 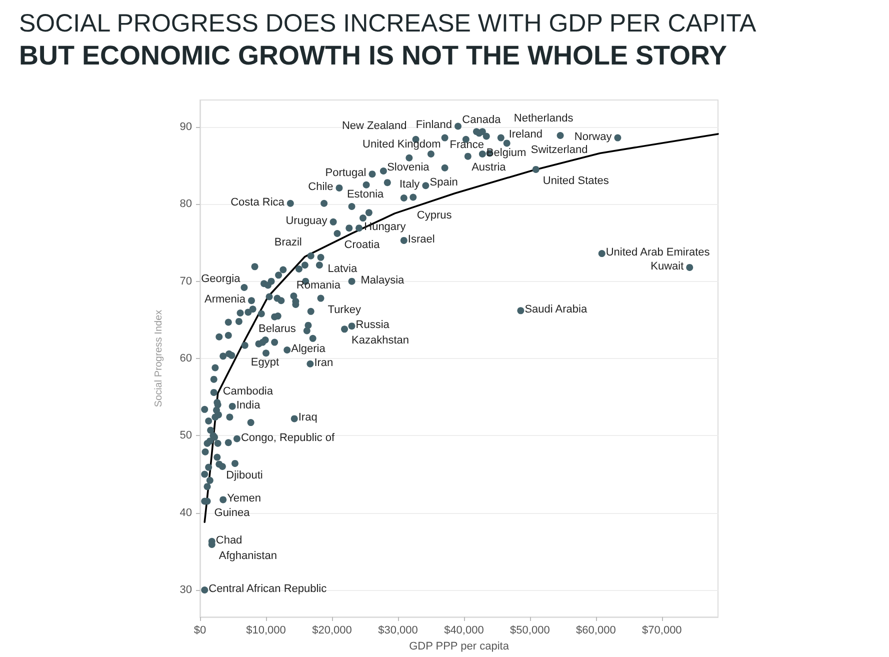 I want to click on data-label: Costa Rica, so click(x=258, y=202).